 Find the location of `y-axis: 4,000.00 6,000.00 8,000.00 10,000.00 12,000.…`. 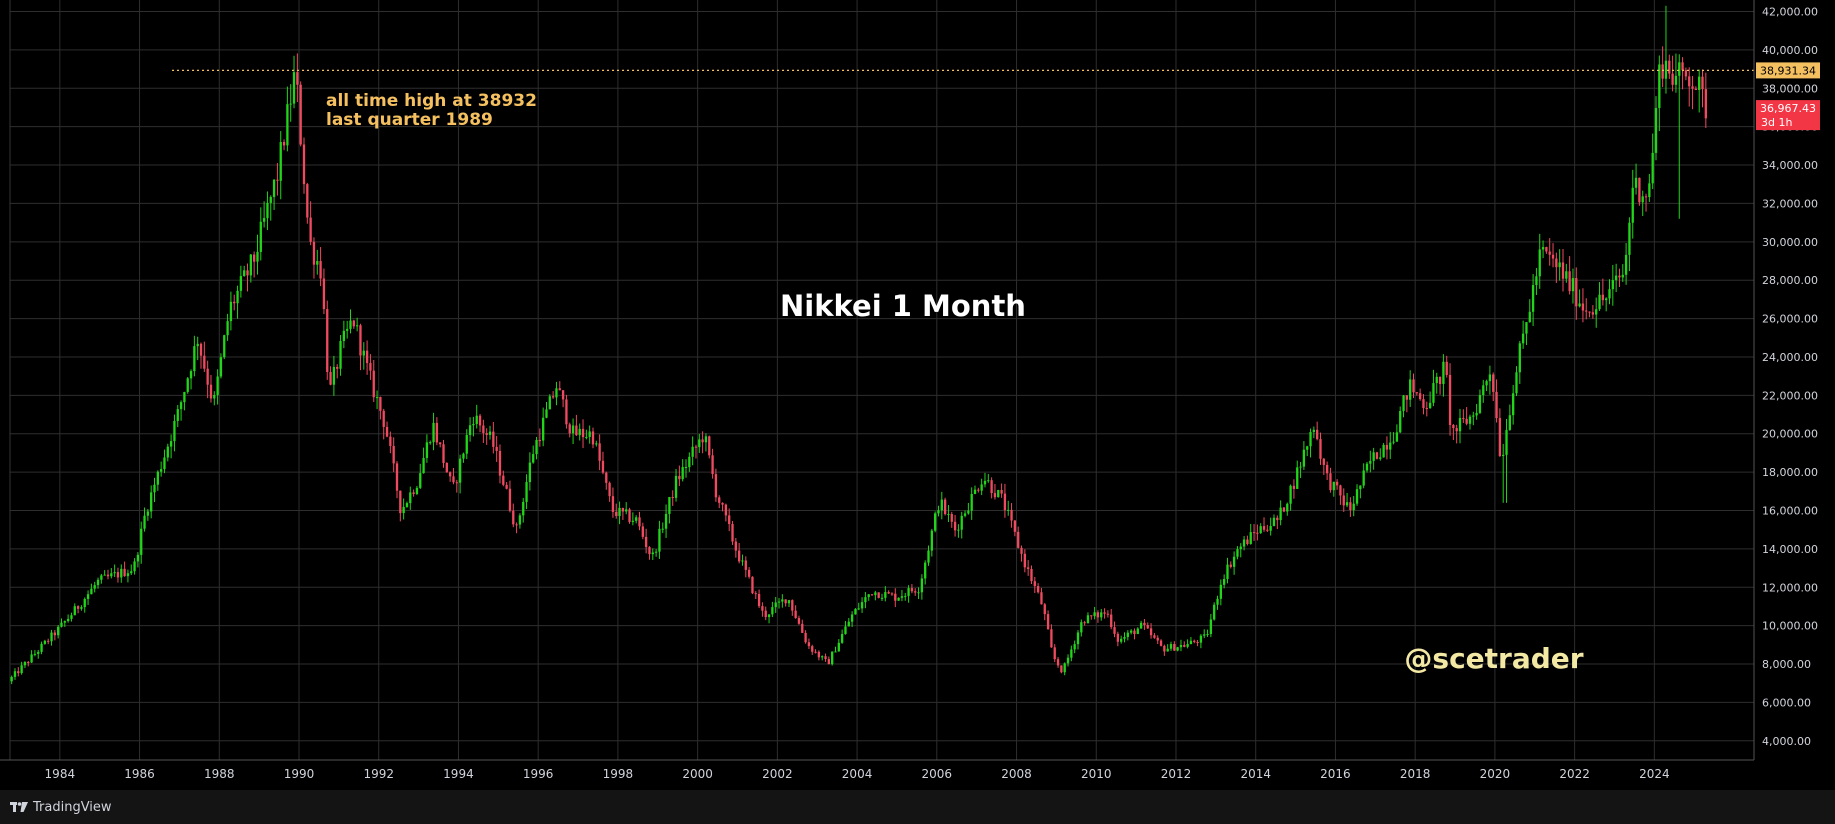

y-axis: 4,000.00 6,000.00 8,000.00 10,000.00 12,000.… is located at coordinates (1786, 380).